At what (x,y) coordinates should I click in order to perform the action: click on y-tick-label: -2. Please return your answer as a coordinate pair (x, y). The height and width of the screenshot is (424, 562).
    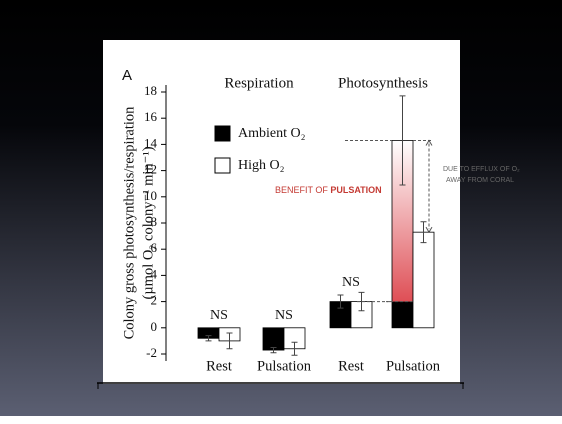
    Looking at the image, I should click on (151, 352).